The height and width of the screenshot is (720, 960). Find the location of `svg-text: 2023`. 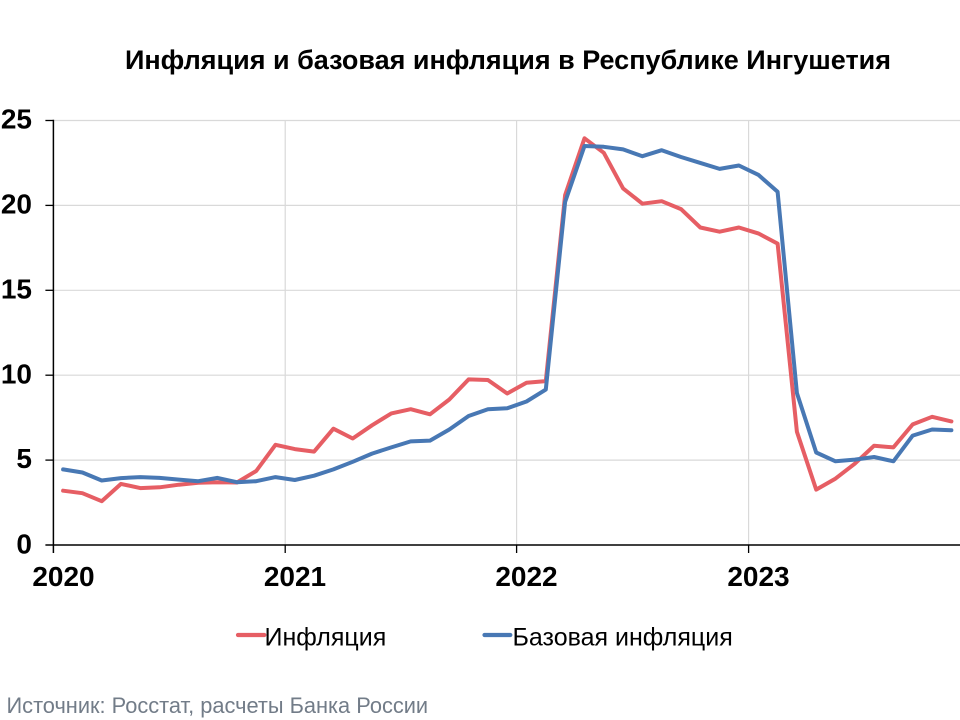

svg-text: 2023 is located at coordinates (758, 576).